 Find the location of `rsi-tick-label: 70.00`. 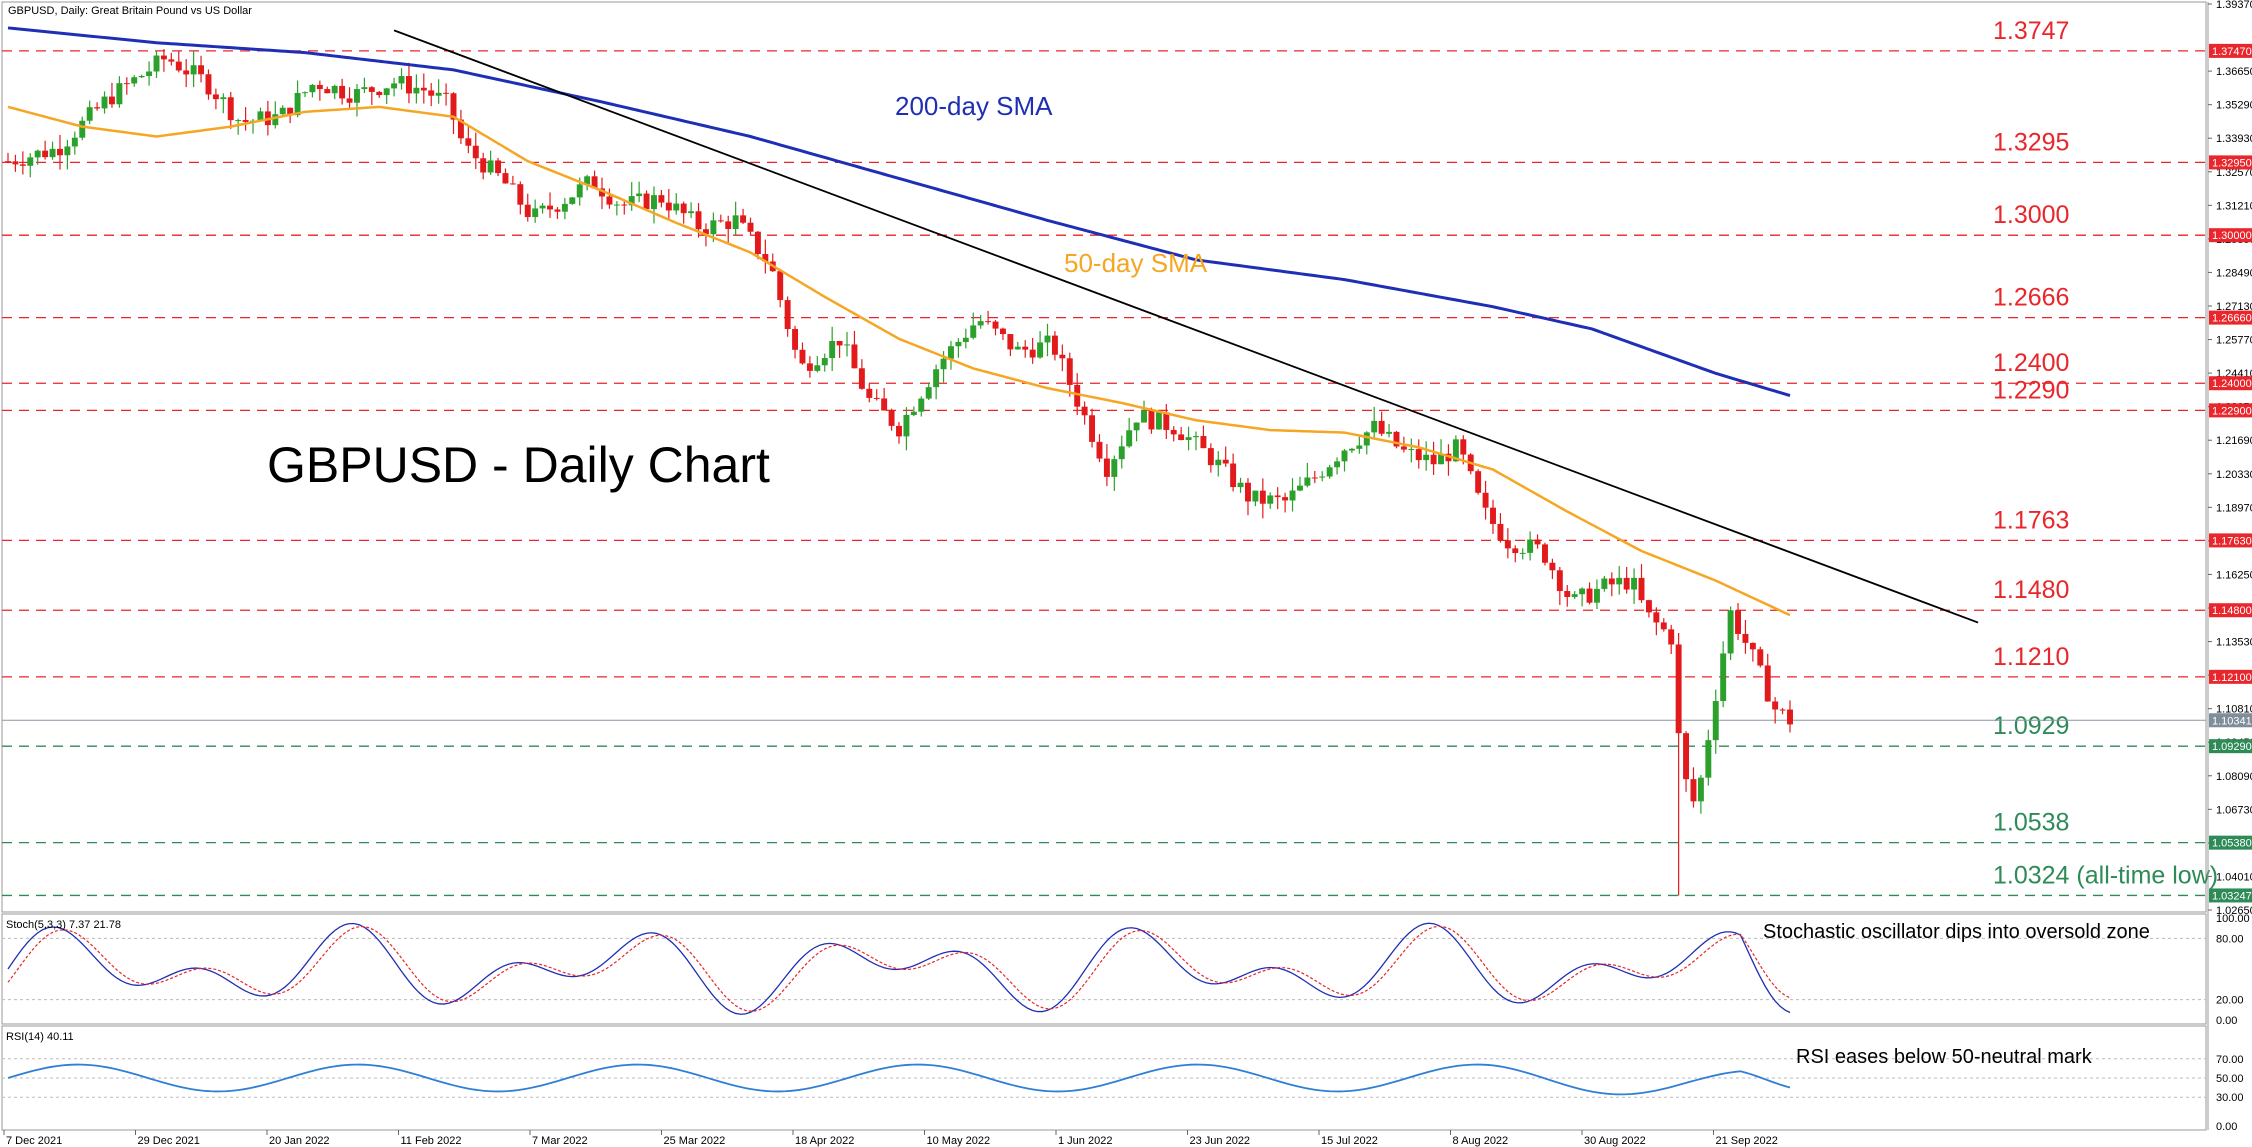

rsi-tick-label: 70.00 is located at coordinates (2230, 1060).